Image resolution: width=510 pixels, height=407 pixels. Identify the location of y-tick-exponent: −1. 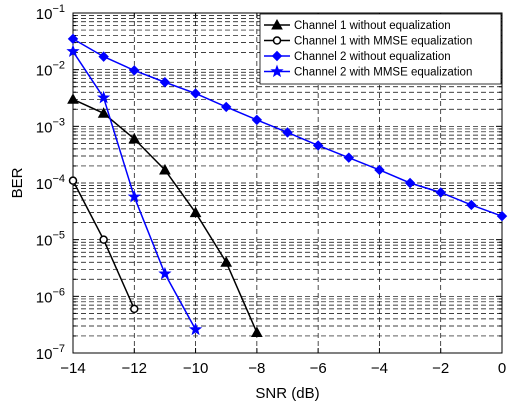
(58, 9).